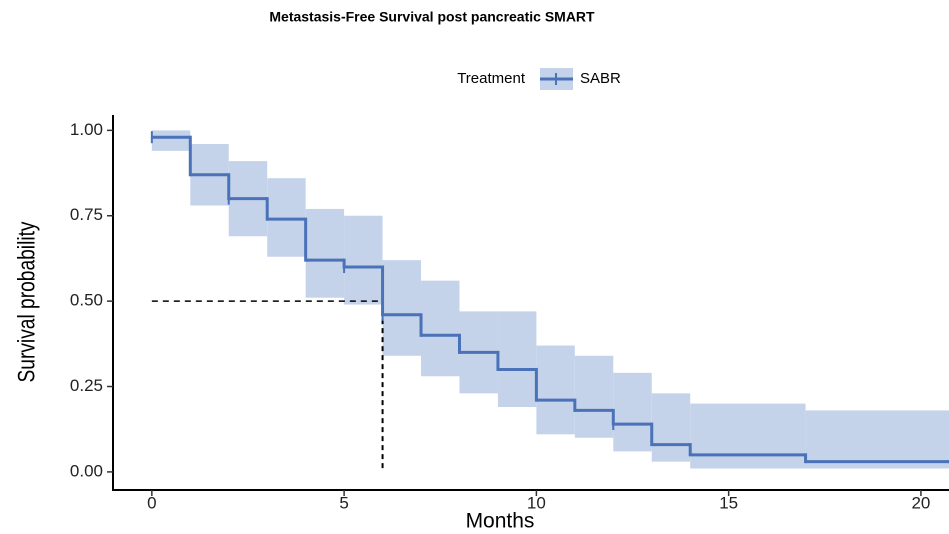 The height and width of the screenshot is (534, 949). Describe the element at coordinates (26, 301) in the screenshot. I see `y-axis-label: Survival probability` at that location.